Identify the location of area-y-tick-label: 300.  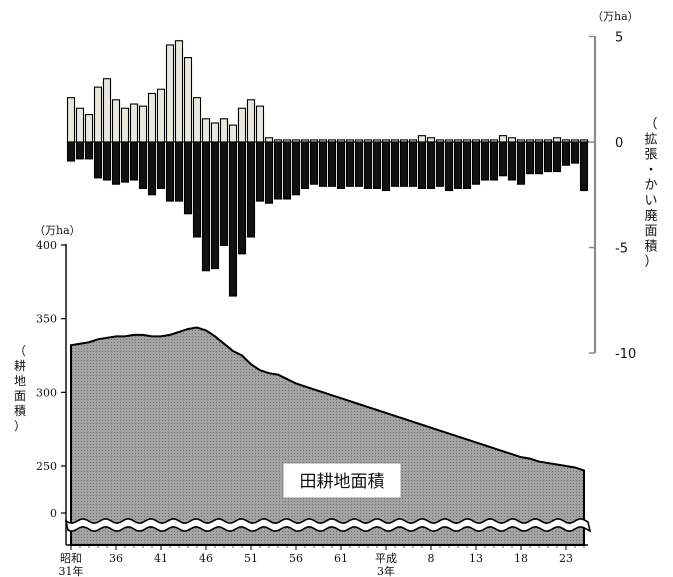
(46, 392).